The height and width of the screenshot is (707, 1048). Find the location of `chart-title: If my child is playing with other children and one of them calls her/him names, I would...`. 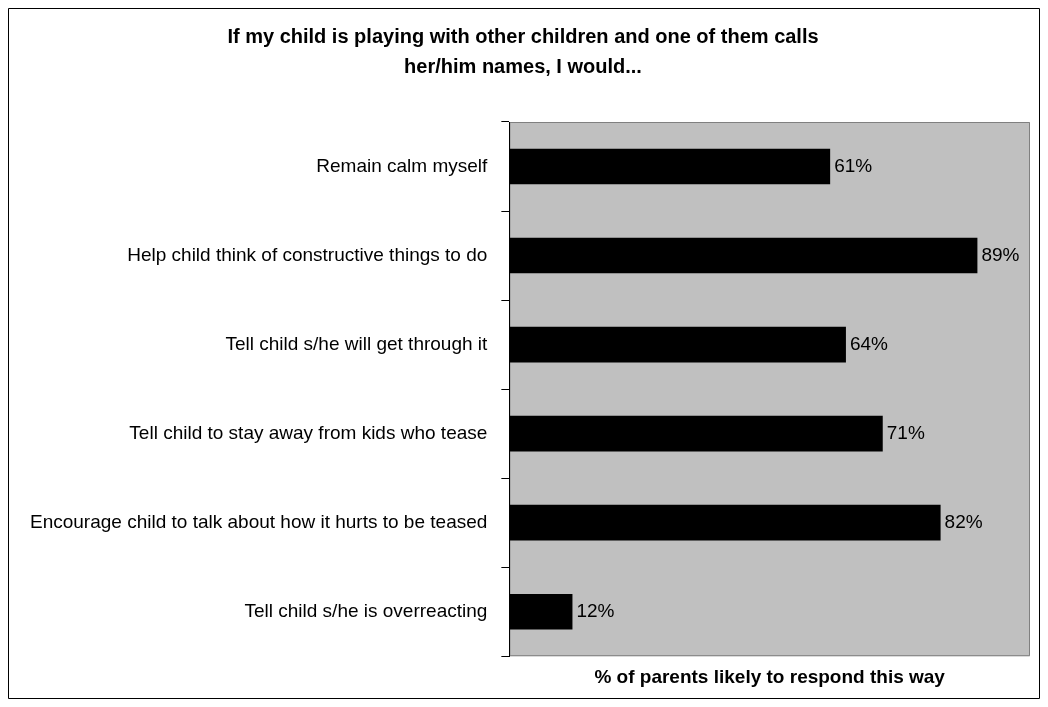

chart-title: If my child is playing with other children and one of them calls her/him names, I would... is located at coordinates (523, 50).